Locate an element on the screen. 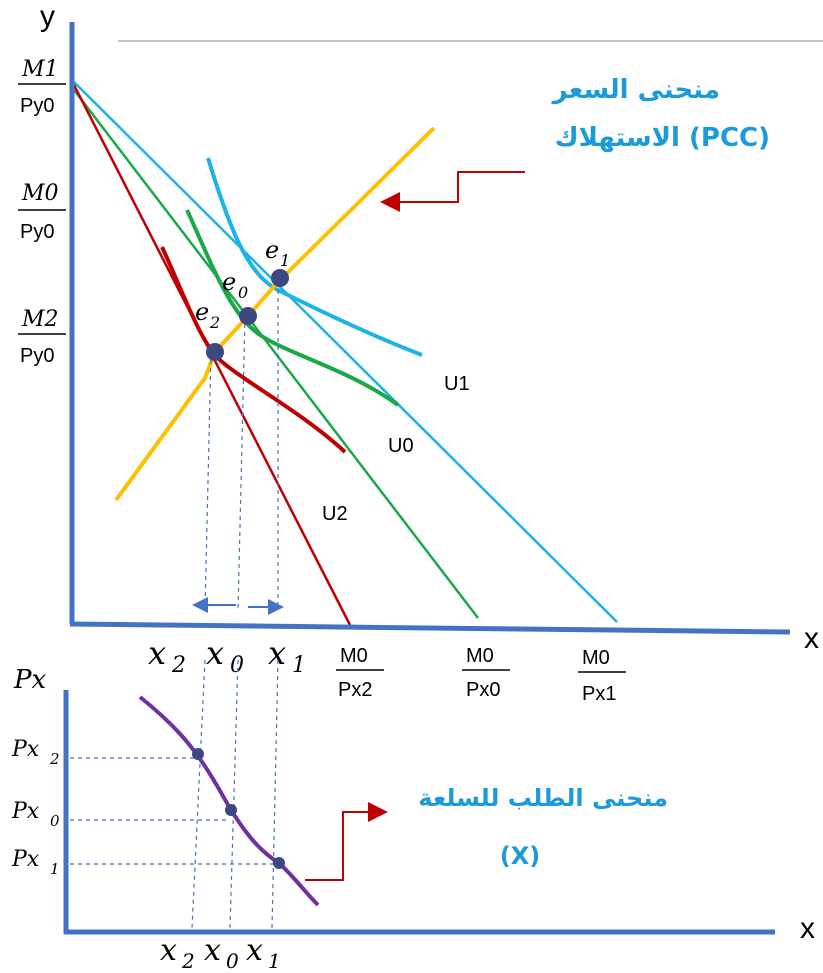  demand-point-px0 is located at coordinates (231, 810).